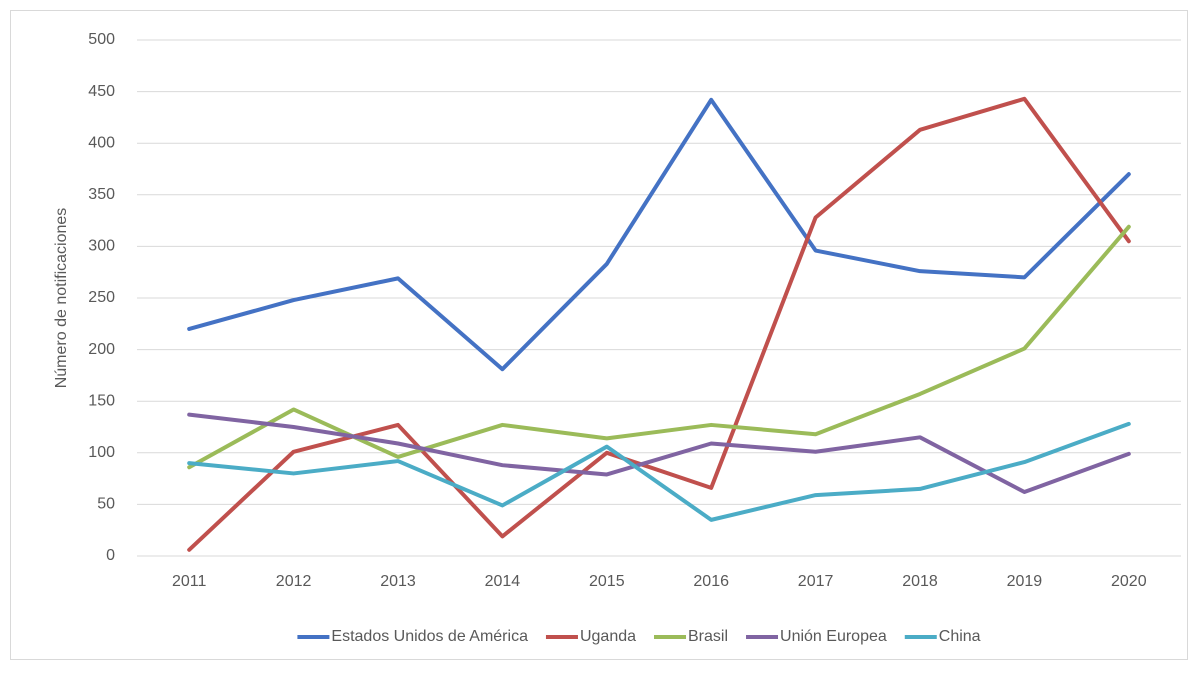 Image resolution: width=1198 pixels, height=675 pixels. Describe the element at coordinates (101, 452) in the screenshot. I see `y-tick-label: 100` at that location.